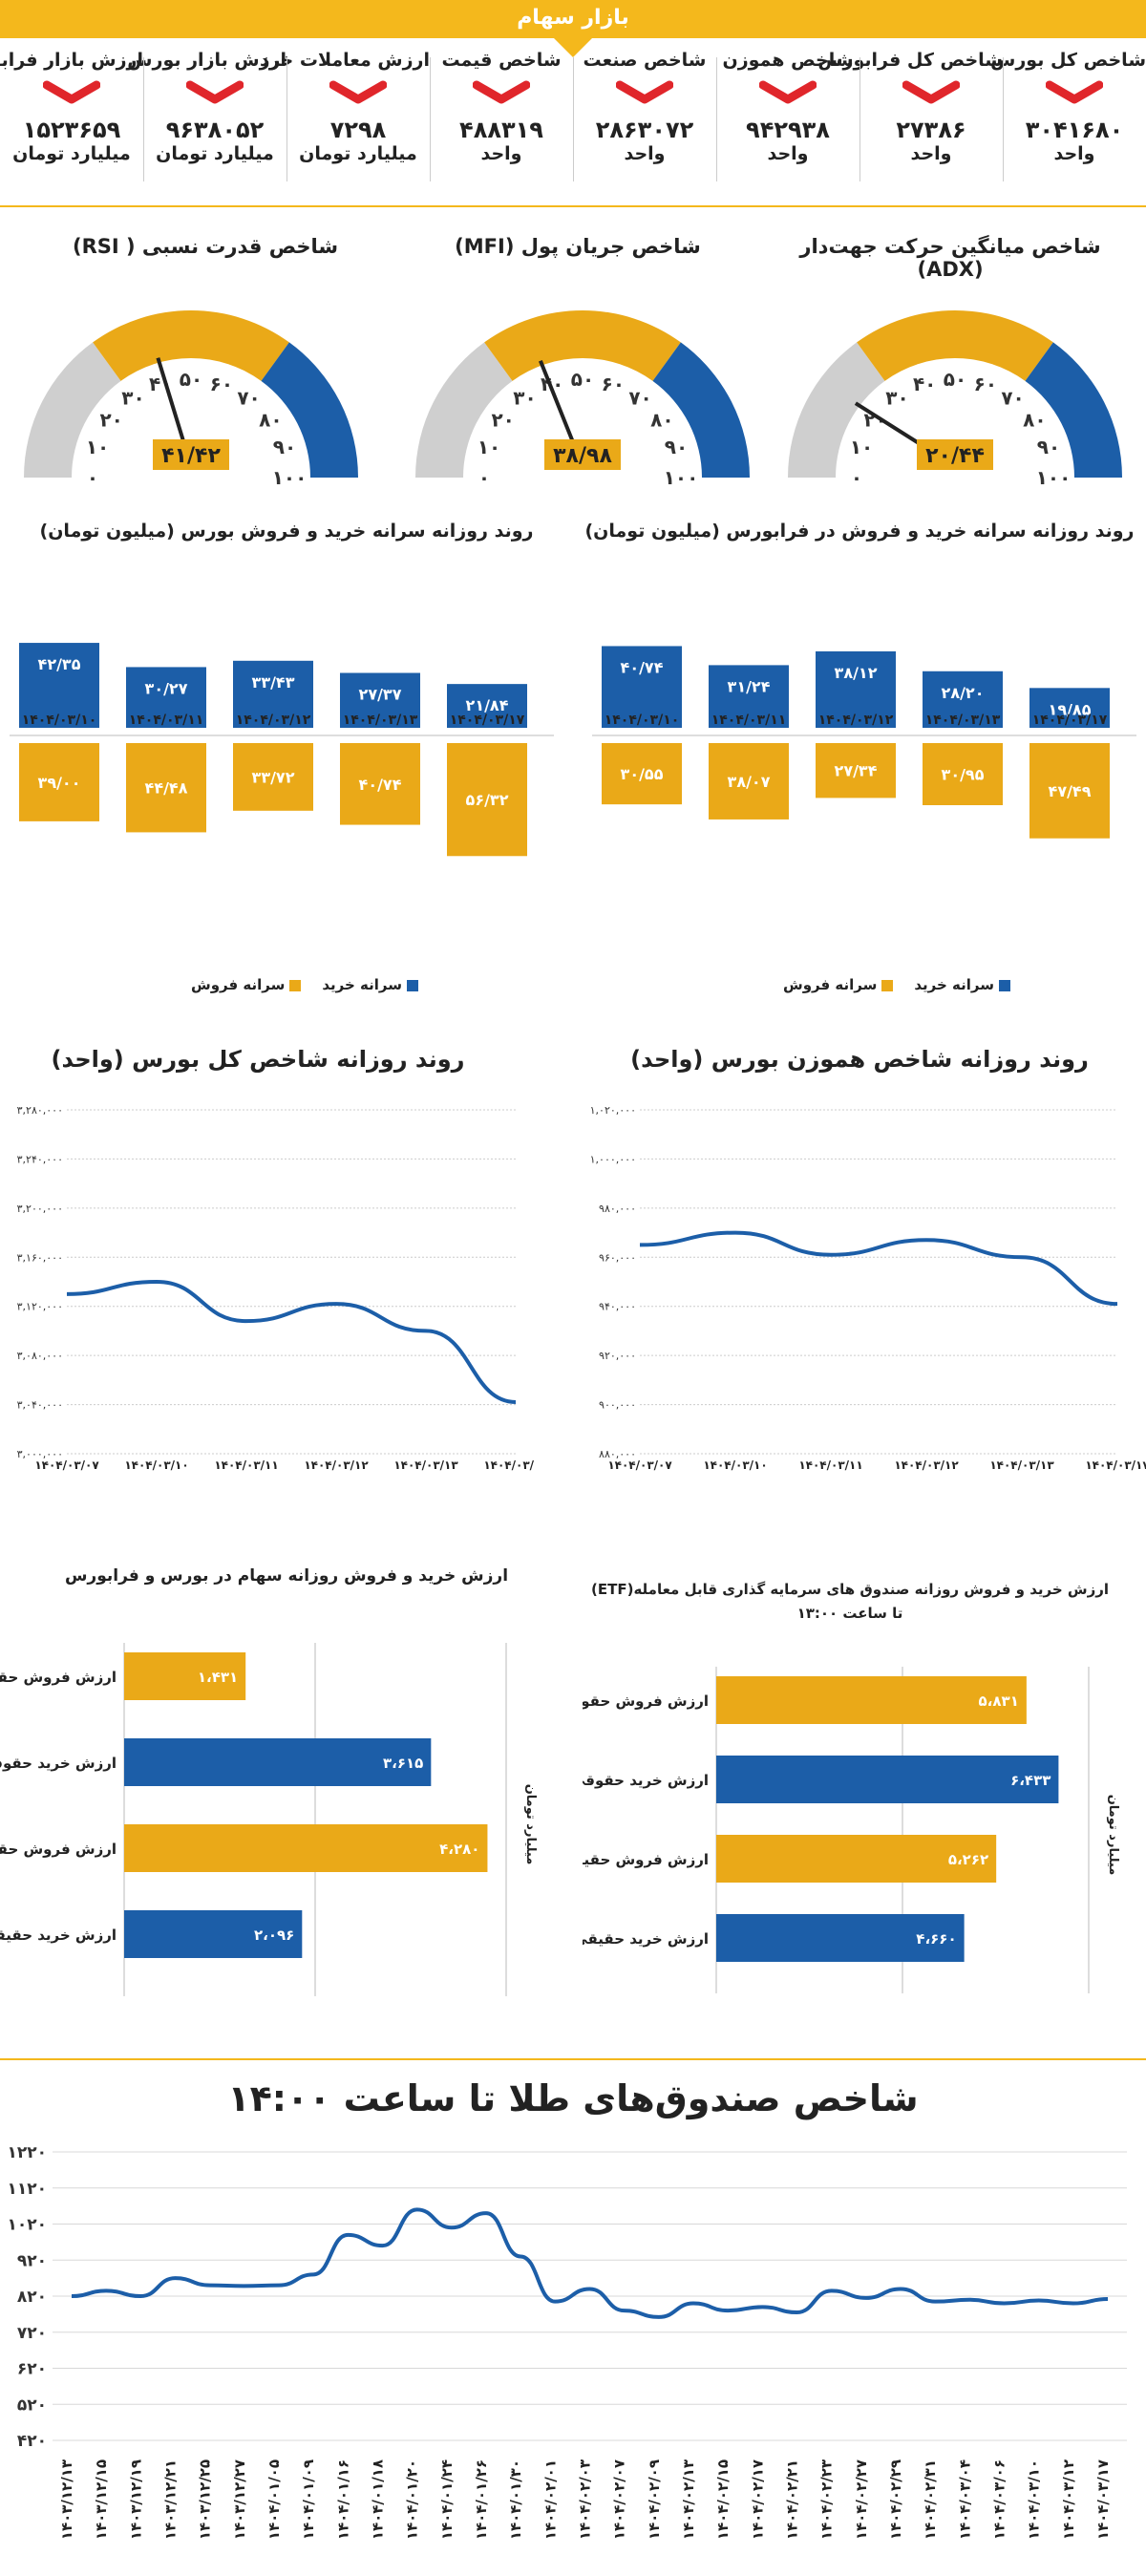 The image size is (1146, 2576). Describe the element at coordinates (849, 1613) in the screenshot. I see `chart-subtitle-etf: تا ساعت ۱۳:۰۰` at that location.